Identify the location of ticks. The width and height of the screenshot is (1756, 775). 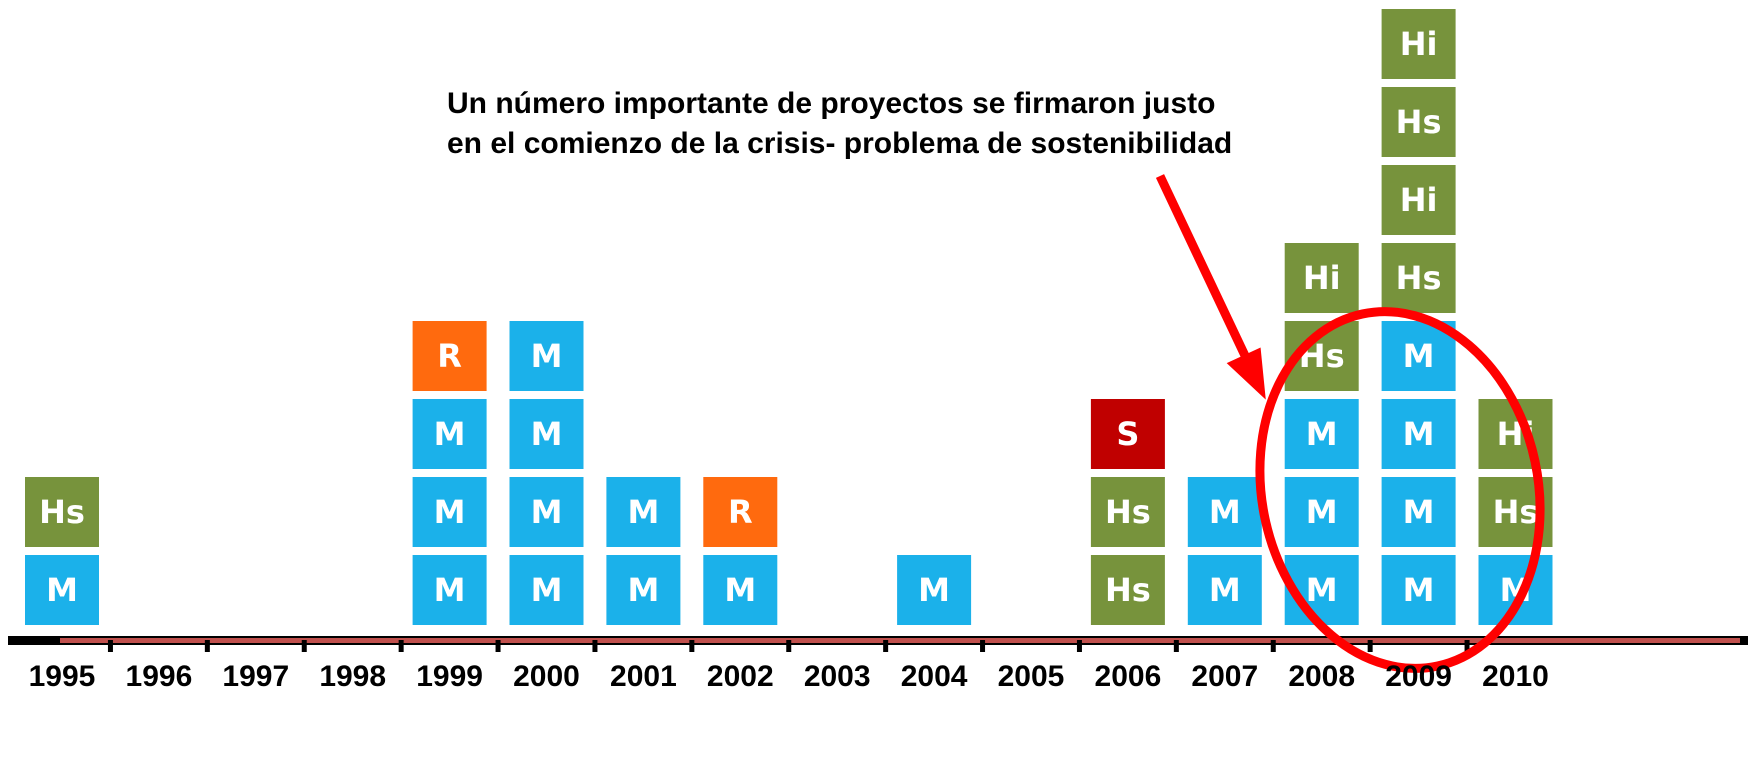
(788, 646).